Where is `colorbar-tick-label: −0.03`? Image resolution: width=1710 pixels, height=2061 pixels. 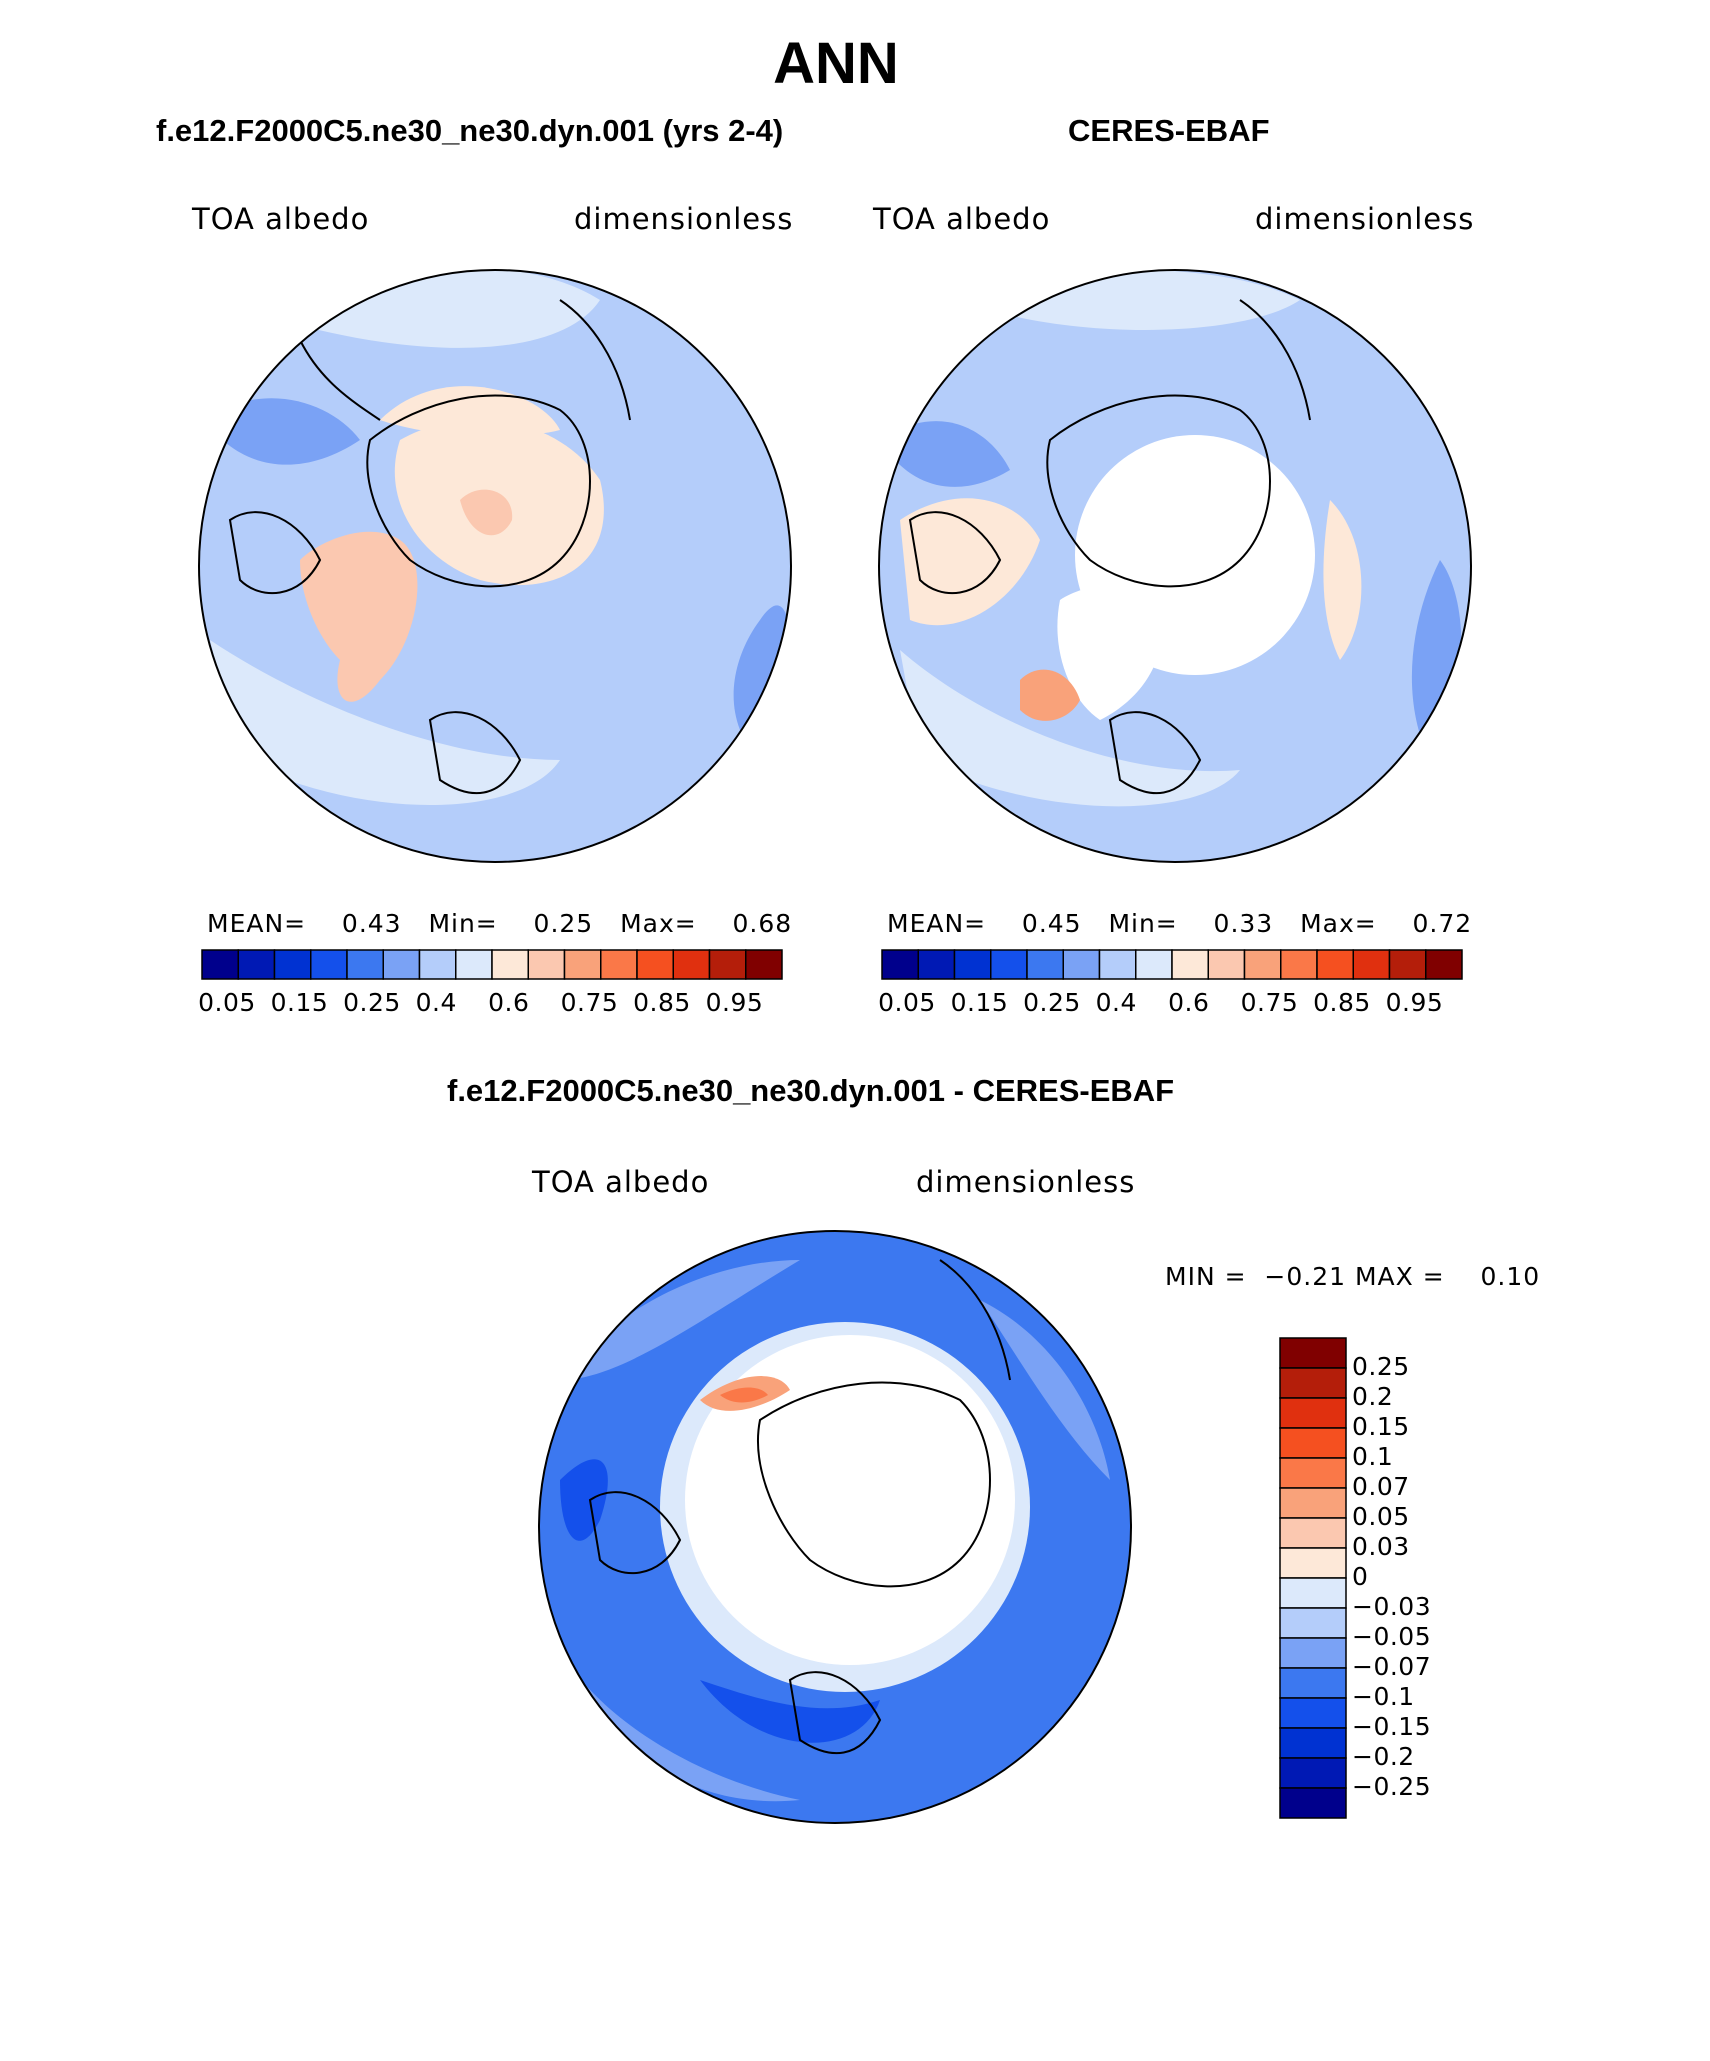 colorbar-tick-label: −0.03 is located at coordinates (1392, 1606).